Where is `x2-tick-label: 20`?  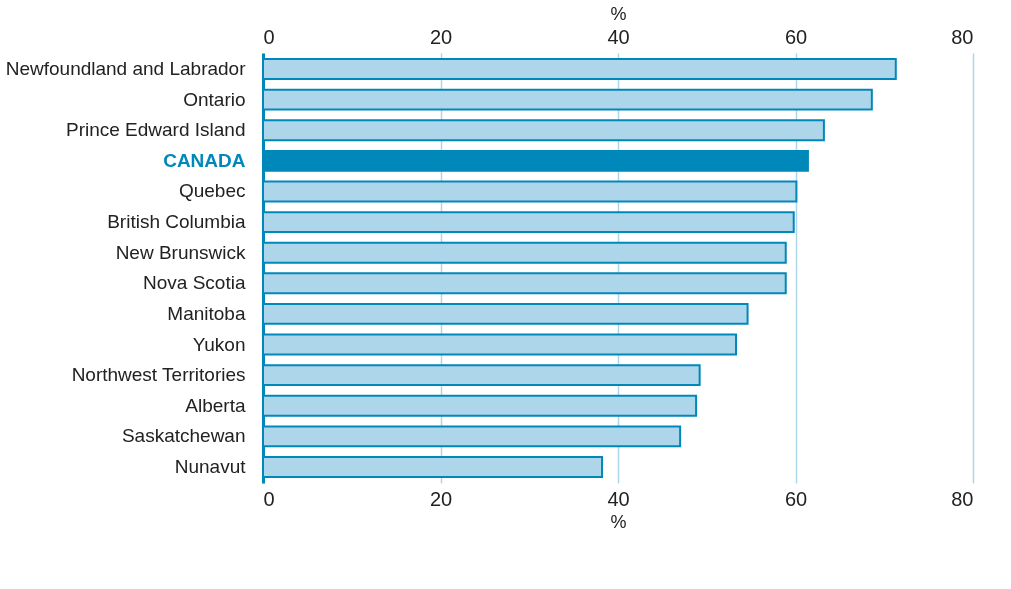 x2-tick-label: 20 is located at coordinates (441, 36).